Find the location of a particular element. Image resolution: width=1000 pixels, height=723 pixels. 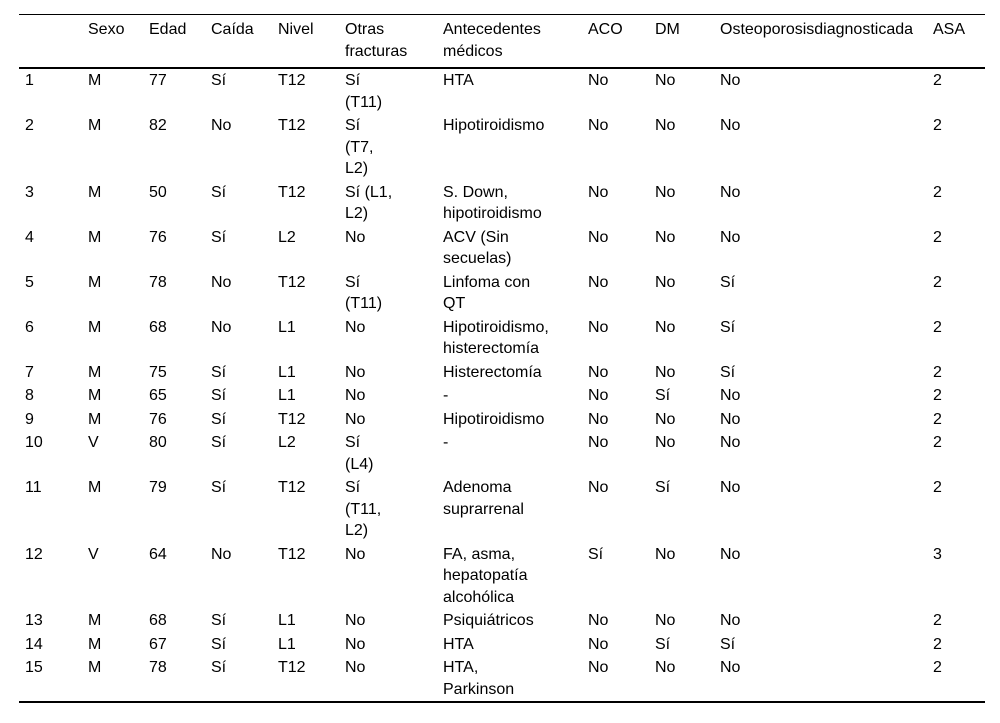

cell-antecedentes: Linfoma con QT is located at coordinates (487, 293).